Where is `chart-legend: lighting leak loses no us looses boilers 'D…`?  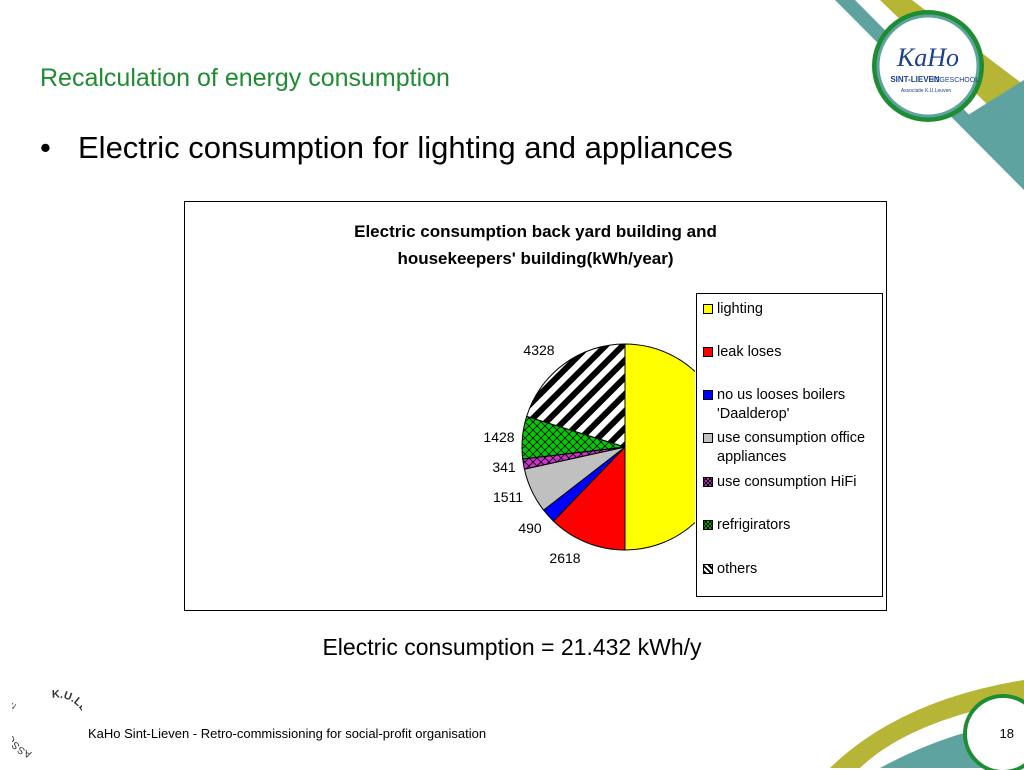 chart-legend: lighting leak loses no us looses boilers 'D… is located at coordinates (789, 445).